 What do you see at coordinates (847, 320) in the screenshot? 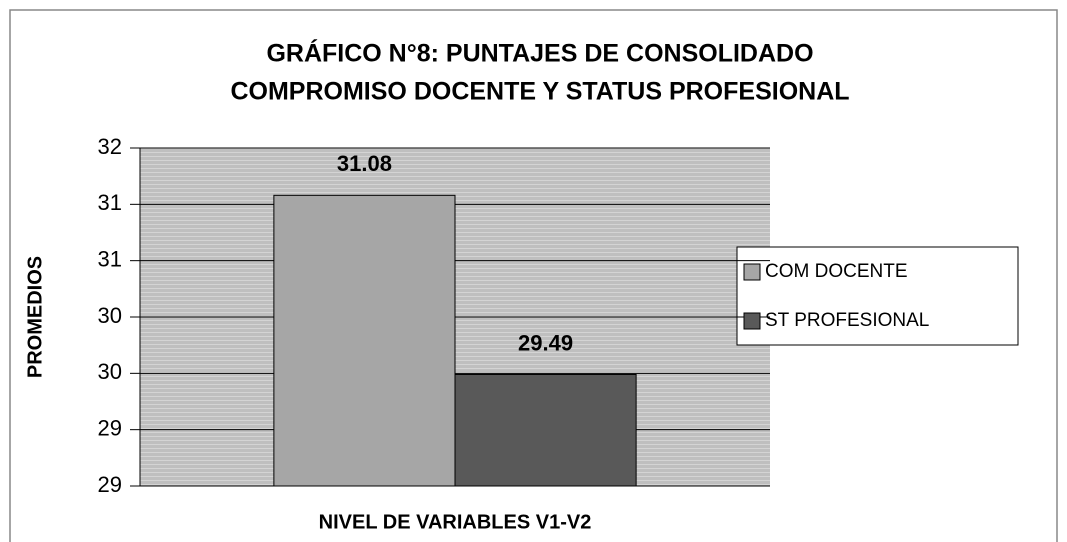
I see `legend-label: ST PROFESIONAL` at bounding box center [847, 320].